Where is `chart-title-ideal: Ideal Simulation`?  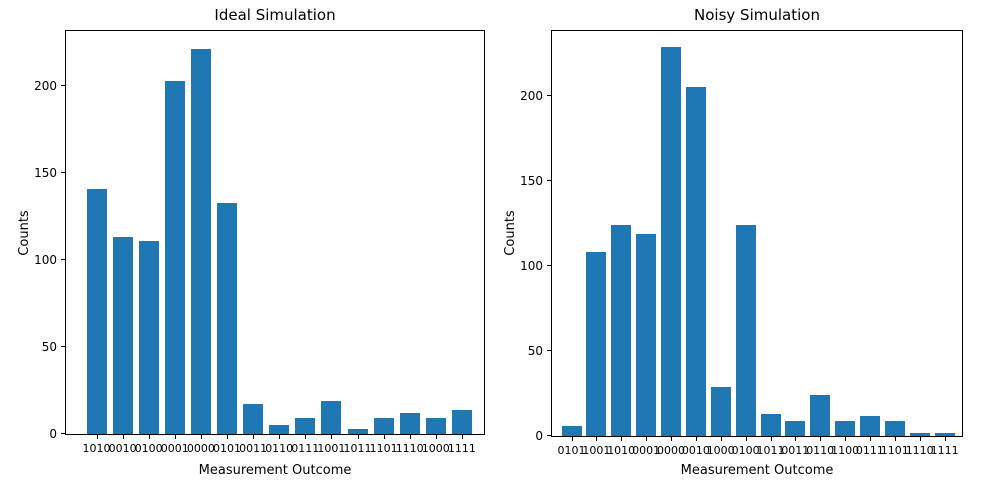 chart-title-ideal: Ideal Simulation is located at coordinates (275, 15).